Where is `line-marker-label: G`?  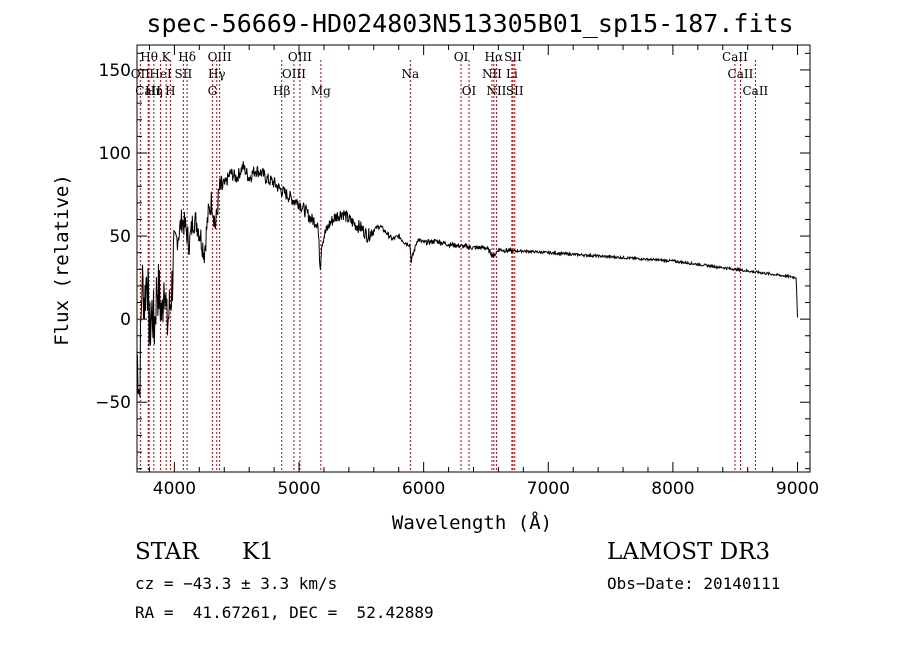
line-marker-label: G is located at coordinates (213, 91).